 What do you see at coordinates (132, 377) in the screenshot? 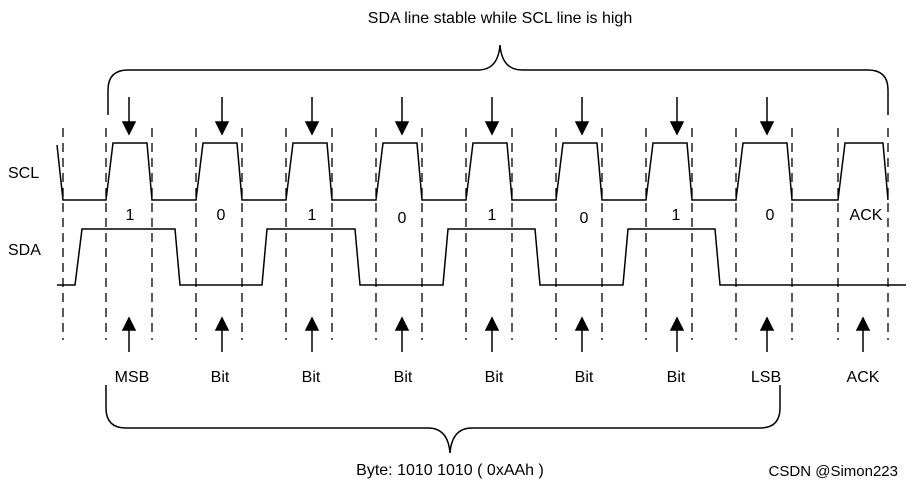
I see `bit-label: MSB` at bounding box center [132, 377].